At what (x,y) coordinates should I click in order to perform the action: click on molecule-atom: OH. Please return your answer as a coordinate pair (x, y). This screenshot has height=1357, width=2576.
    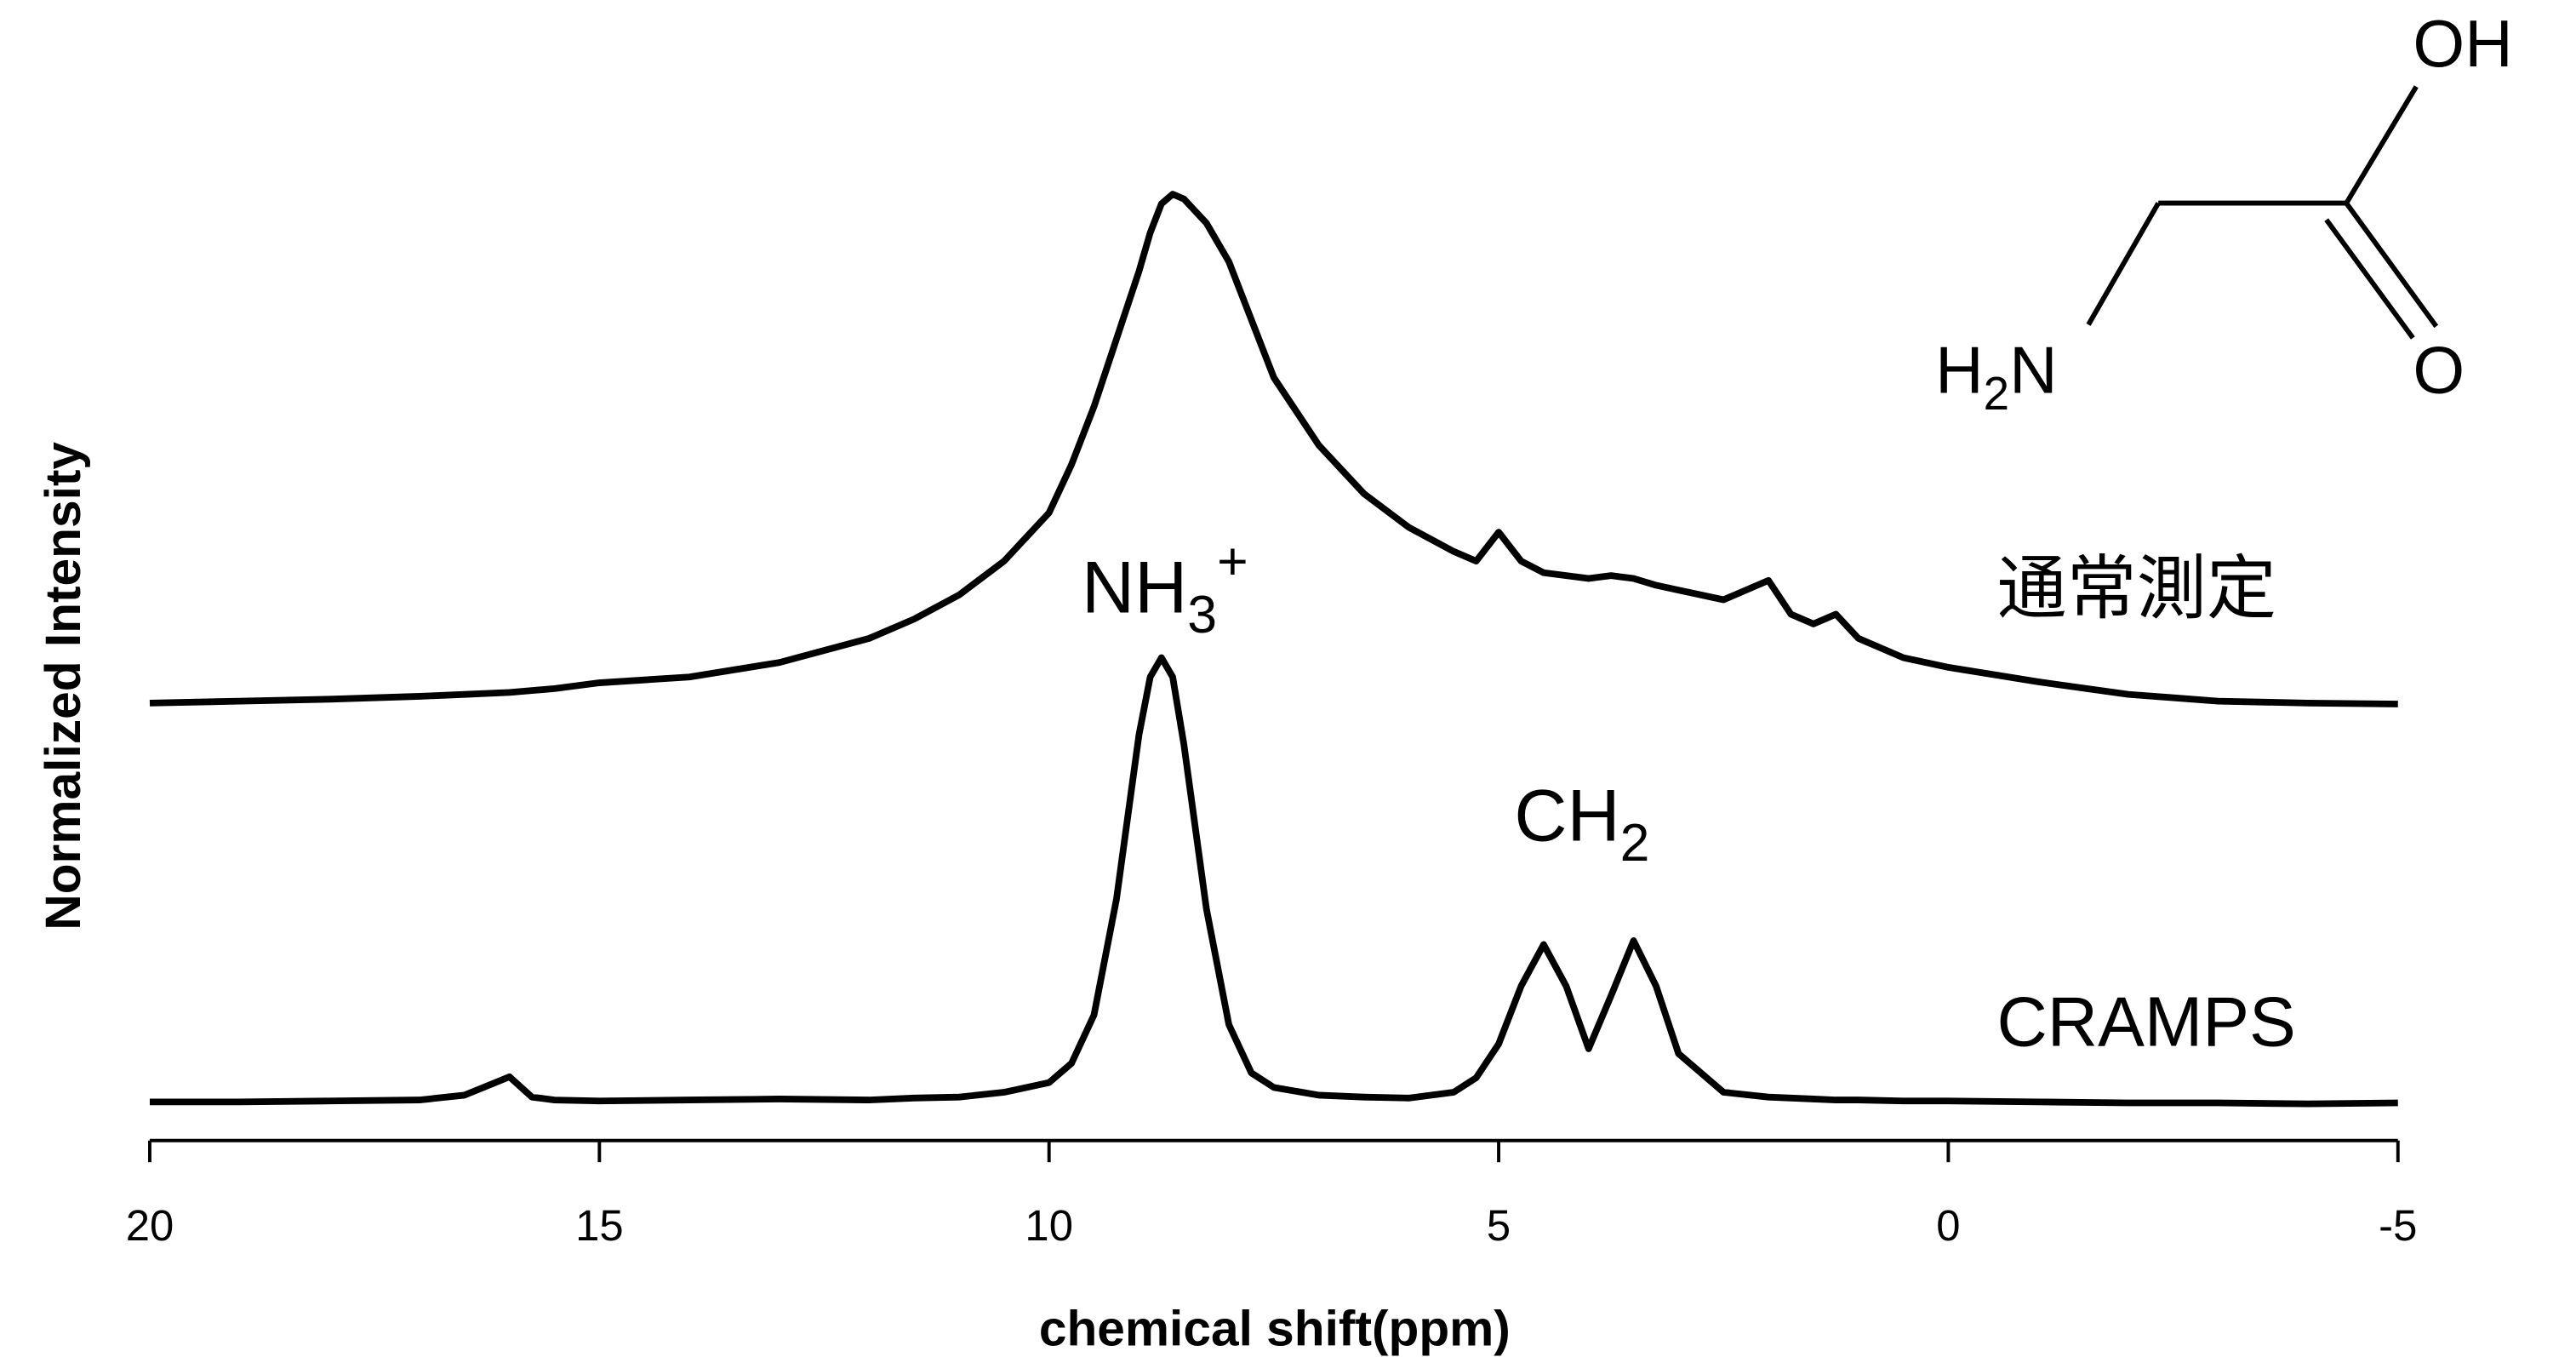
    Looking at the image, I should click on (2462, 43).